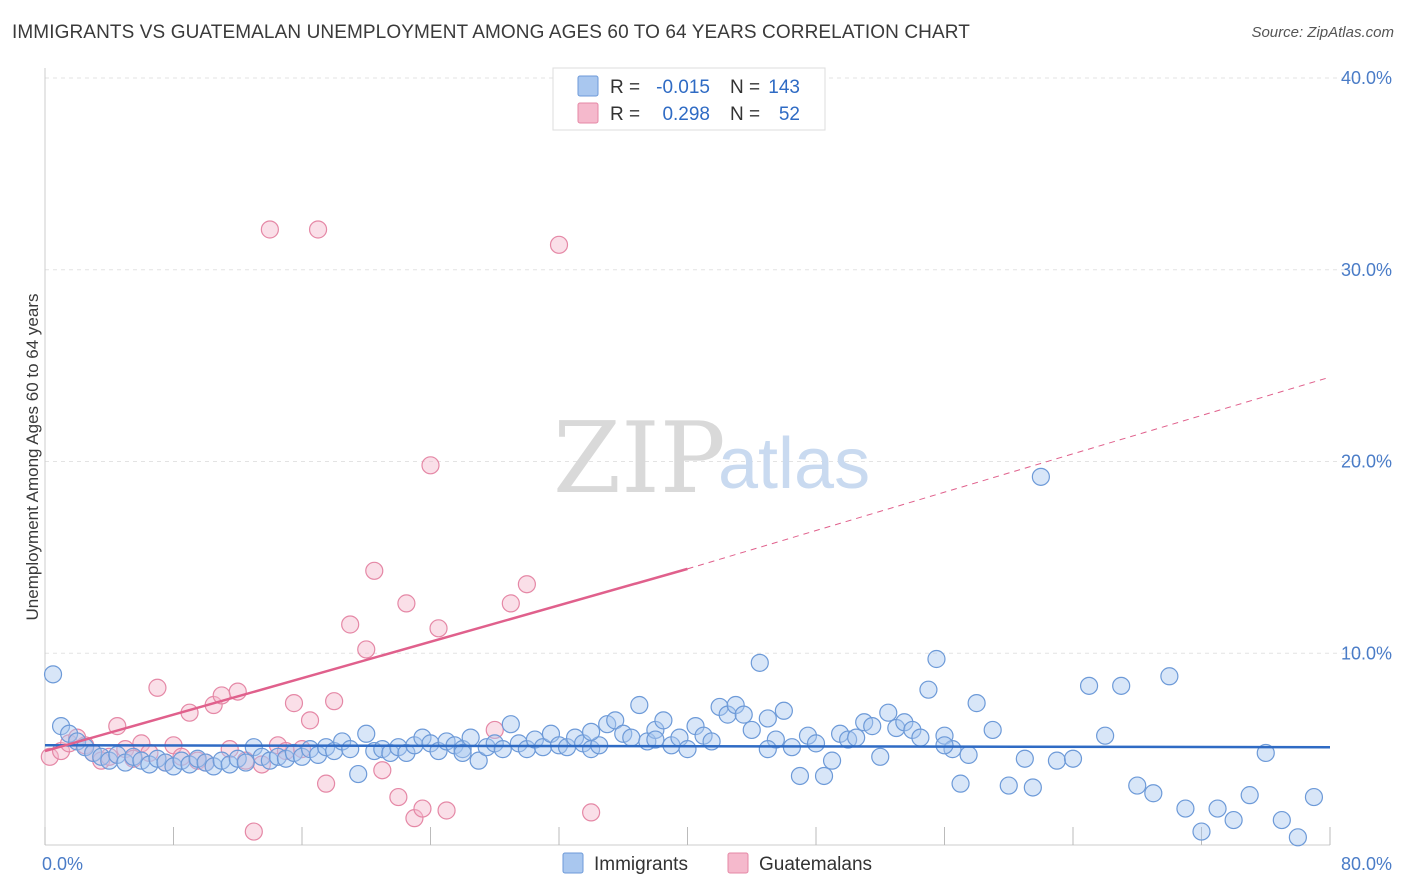 The width and height of the screenshot is (1406, 892). I want to click on legend-n-value-1: 143, so click(784, 87).